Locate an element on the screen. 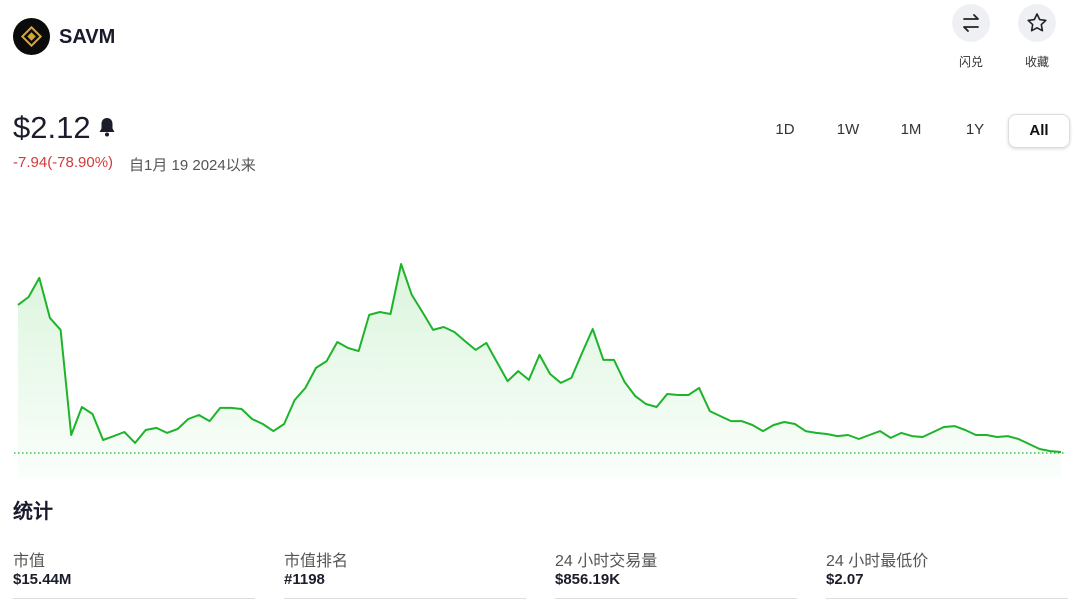 The image size is (1080, 601). swap-label: 闪兑 is located at coordinates (970, 62).